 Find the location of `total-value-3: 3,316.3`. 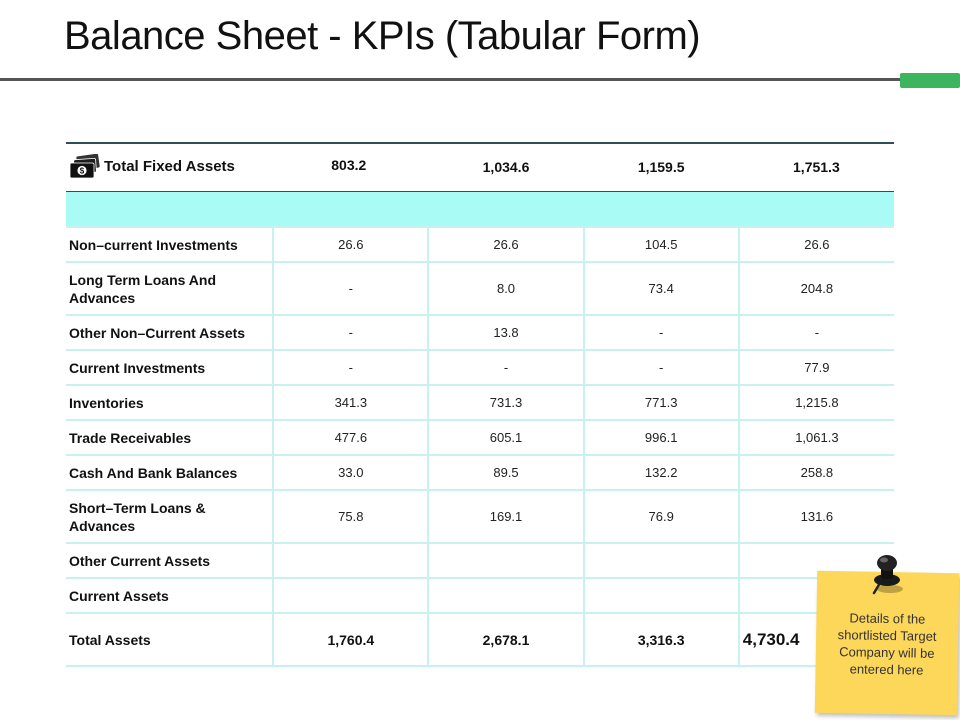

total-value-3: 3,316.3 is located at coordinates (660, 639).